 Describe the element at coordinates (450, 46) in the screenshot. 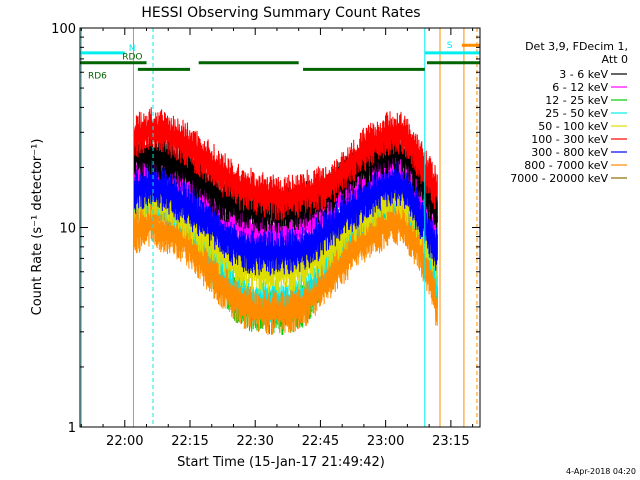

I see `flag-label-s: S` at that location.